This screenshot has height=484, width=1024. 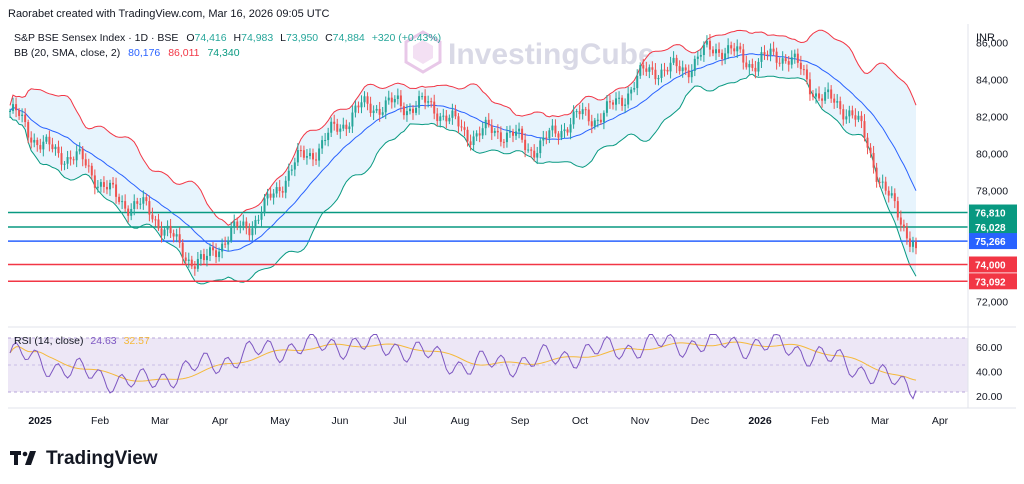 I want to click on time-axis-tick: Sep, so click(x=520, y=421).